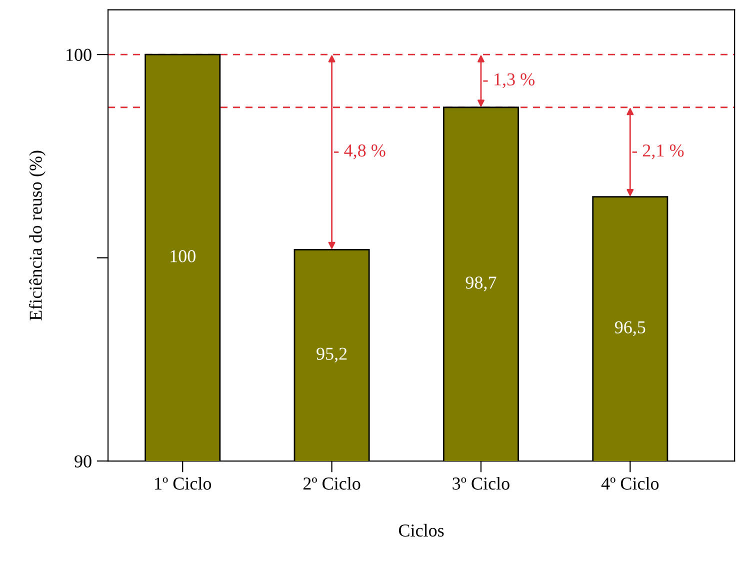  Describe the element at coordinates (183, 483) in the screenshot. I see `x-tick-label: 1º Ciclo` at that location.